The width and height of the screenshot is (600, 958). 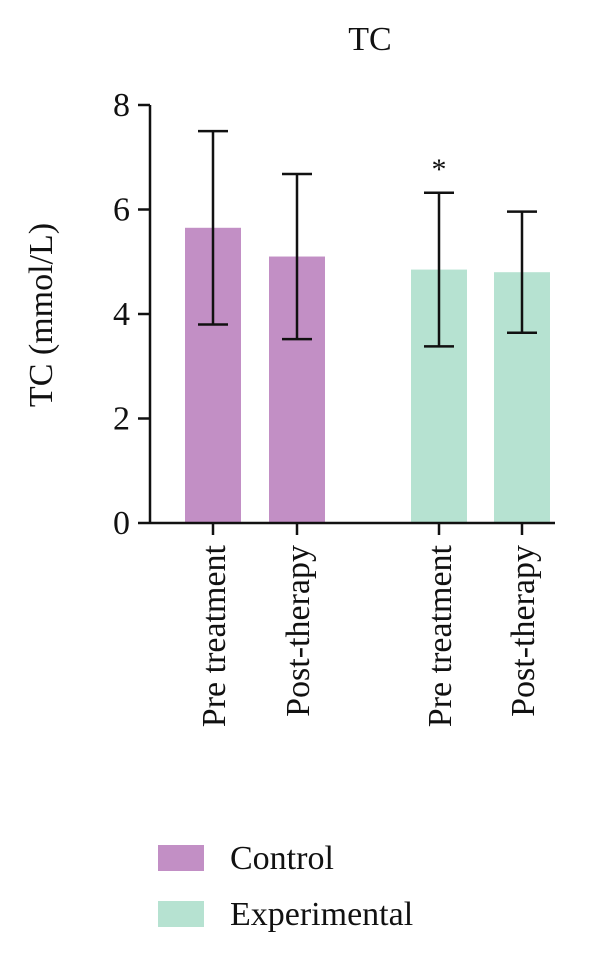 I want to click on legend-label: Control, so click(x=282, y=858).